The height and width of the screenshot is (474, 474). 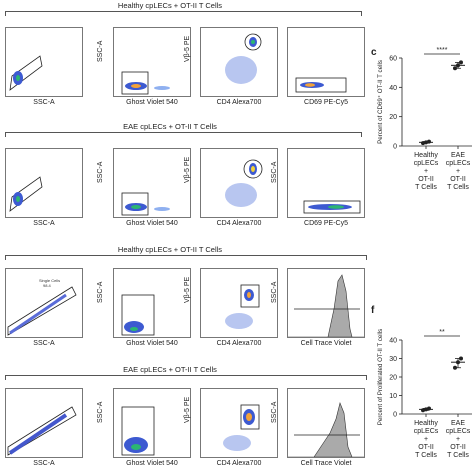 I want to click on x-axis-label: CD69 PE-Cy5, so click(x=326, y=102).